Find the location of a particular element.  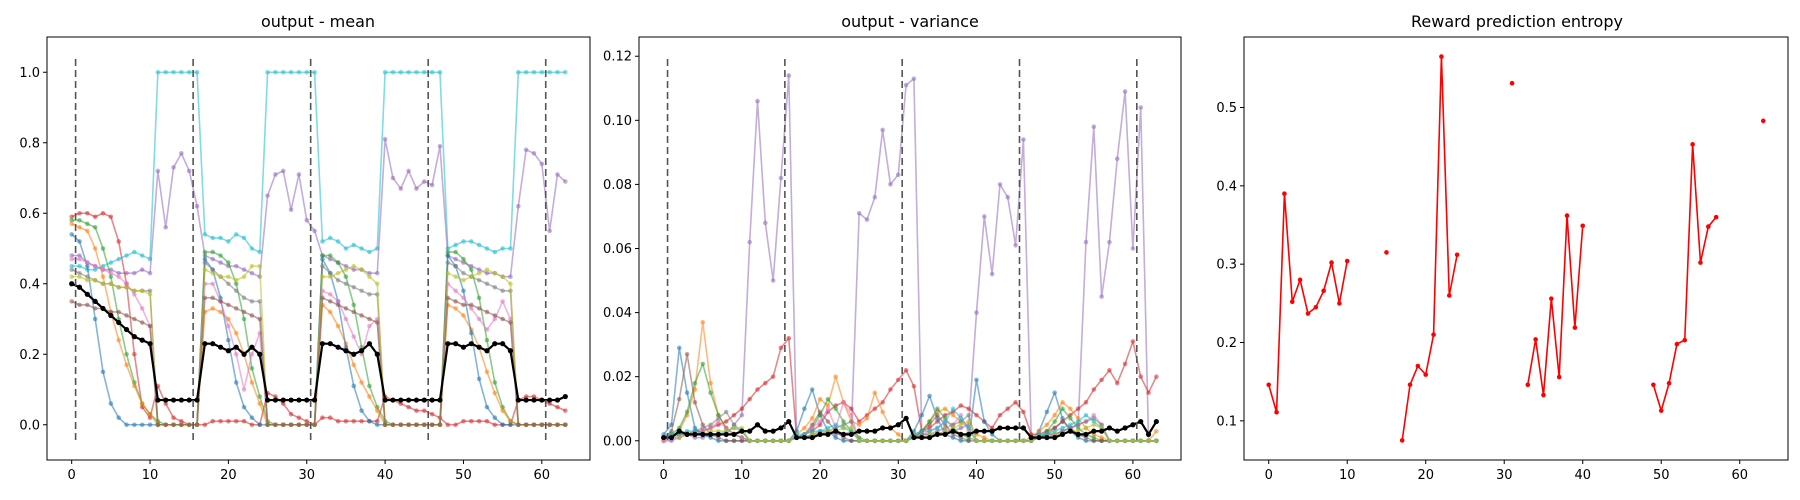

y-tick-label: 0.00 is located at coordinates (617, 441).